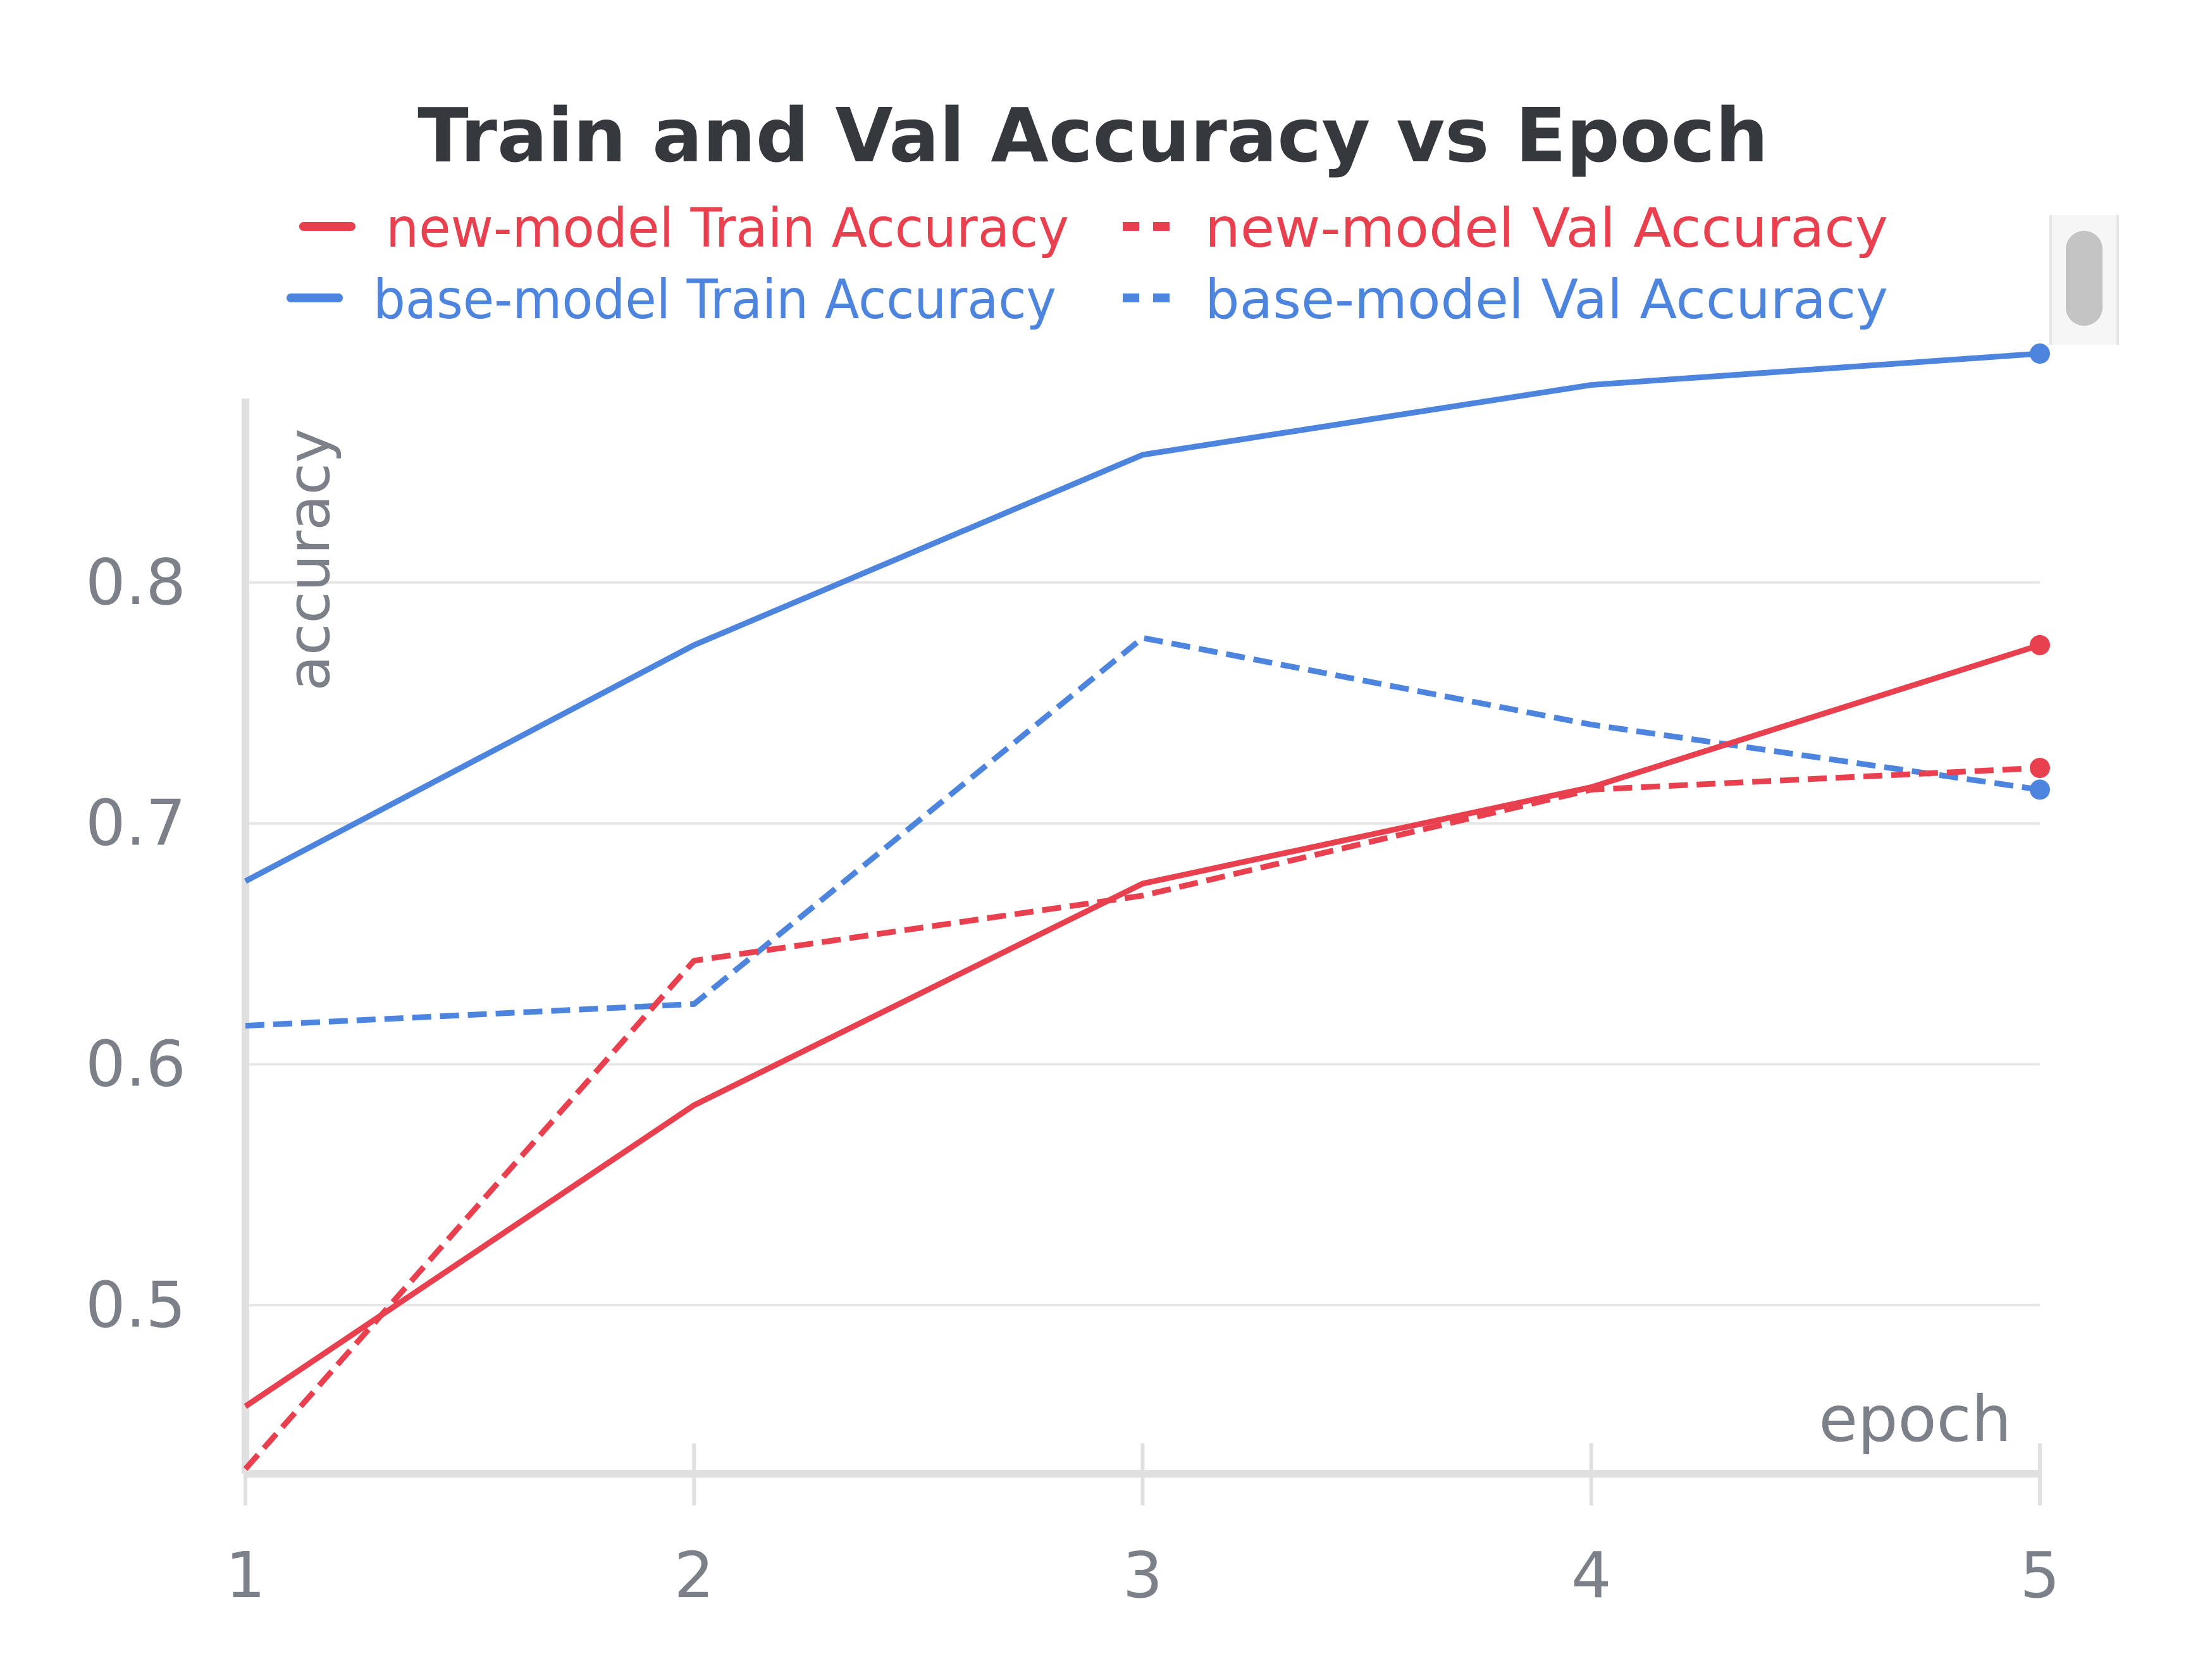 The height and width of the screenshot is (1680, 2186). Describe the element at coordinates (2040, 768) in the screenshot. I see `end-point-new-model-val-accuracy` at that location.